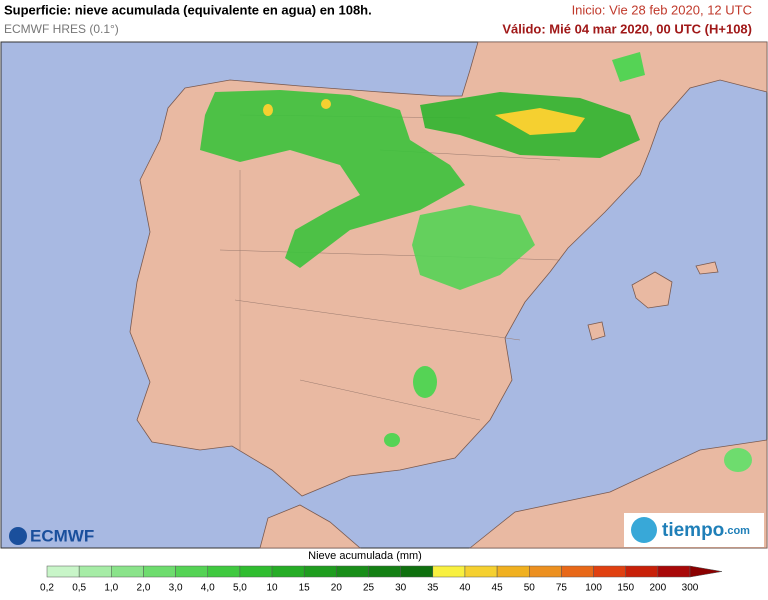  I want to click on legend-label: 200, so click(658, 588).